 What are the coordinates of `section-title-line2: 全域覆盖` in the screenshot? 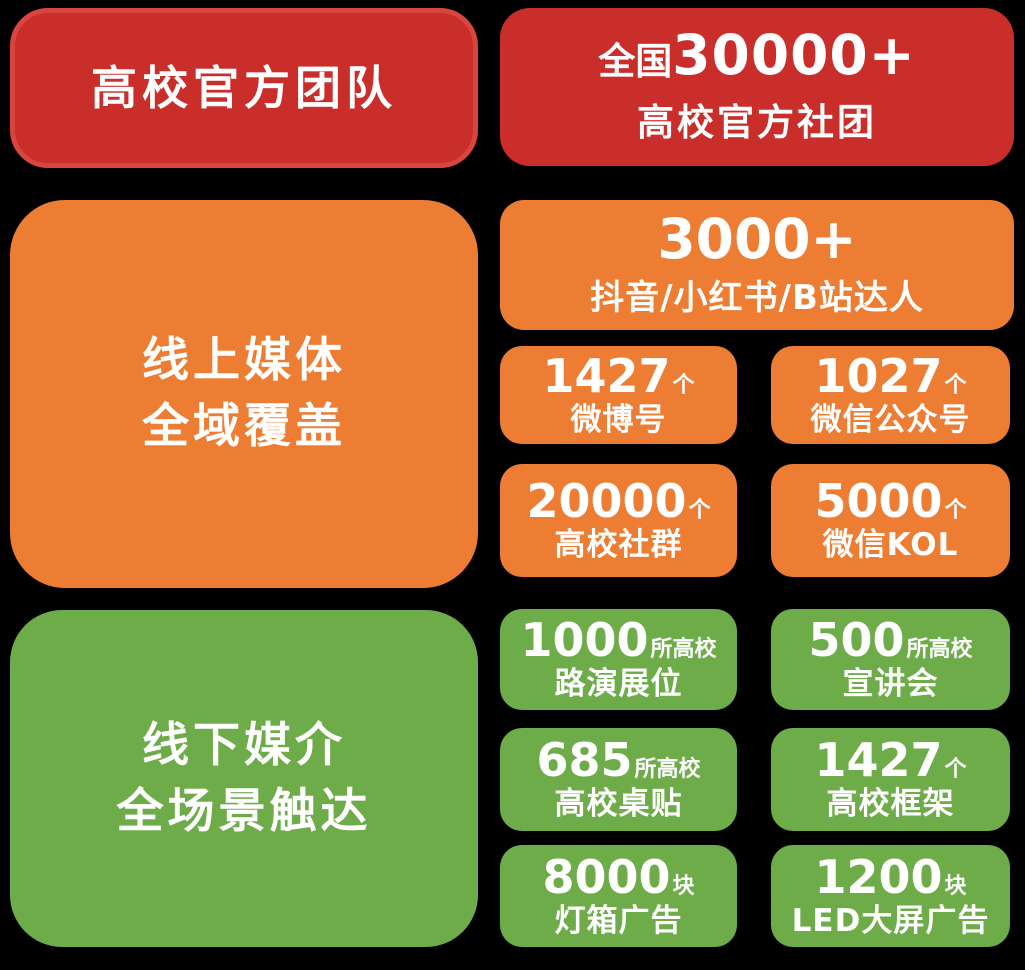 It's located at (244, 426).